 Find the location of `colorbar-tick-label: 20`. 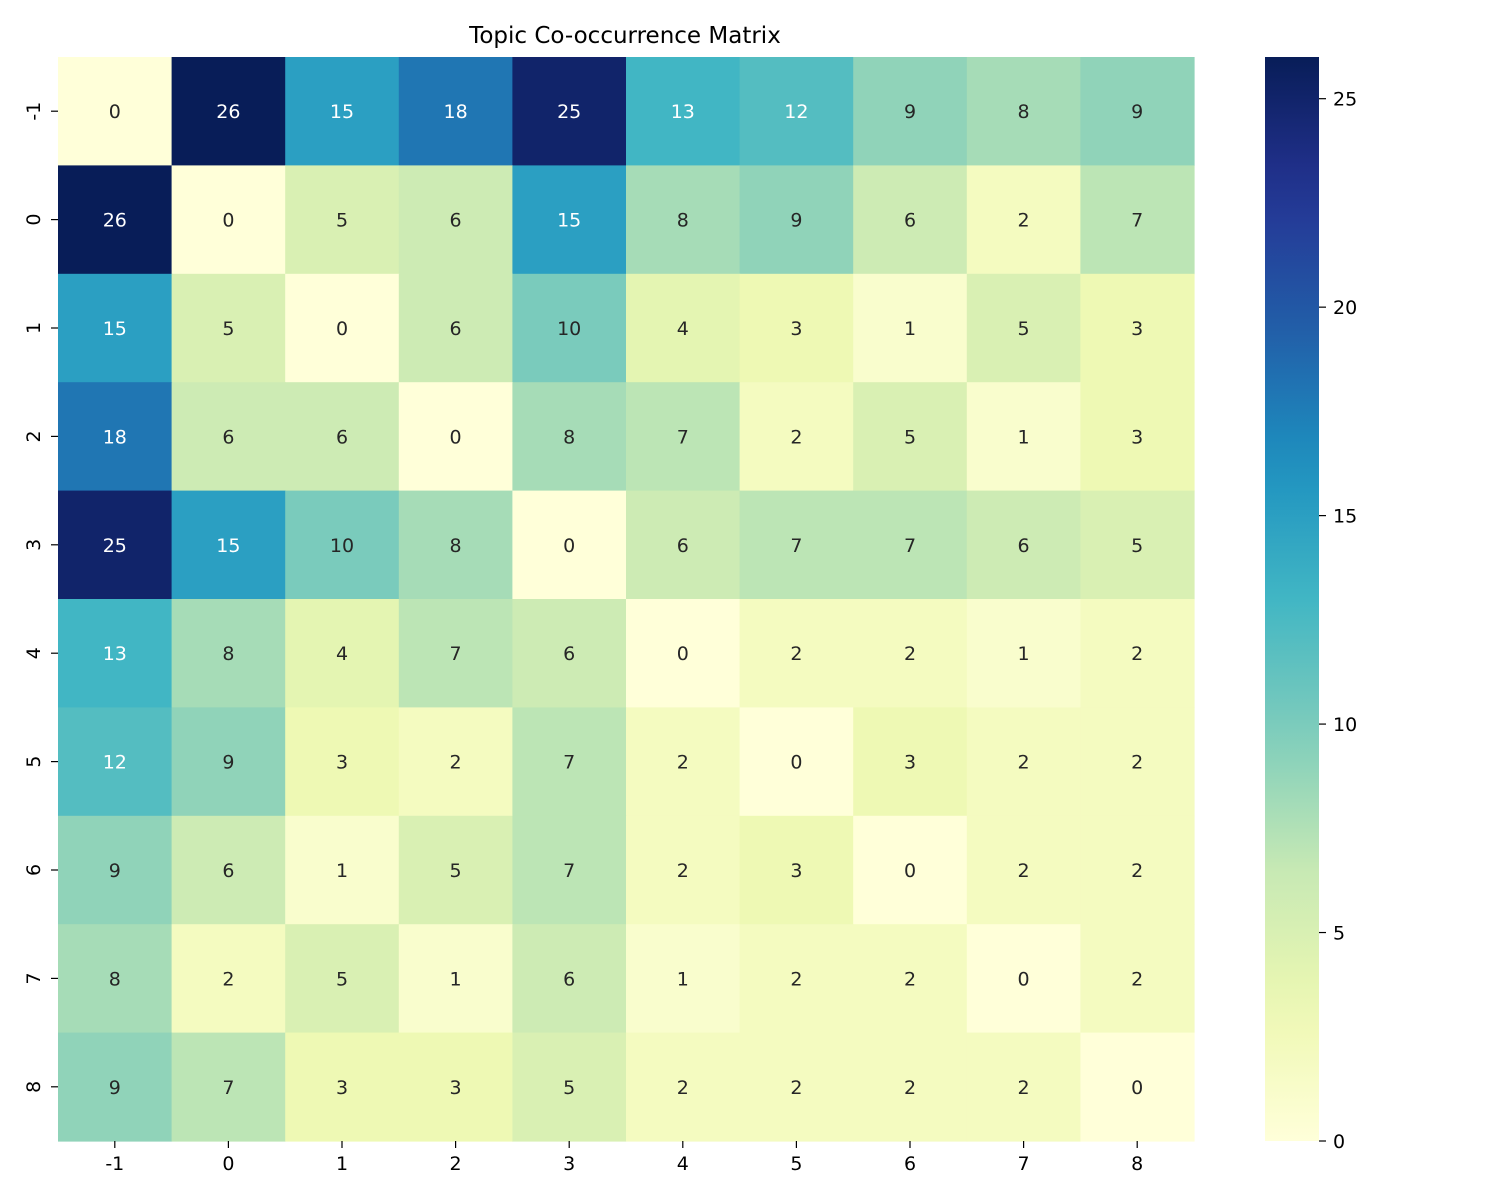

colorbar-tick-label: 20 is located at coordinates (1345, 308).